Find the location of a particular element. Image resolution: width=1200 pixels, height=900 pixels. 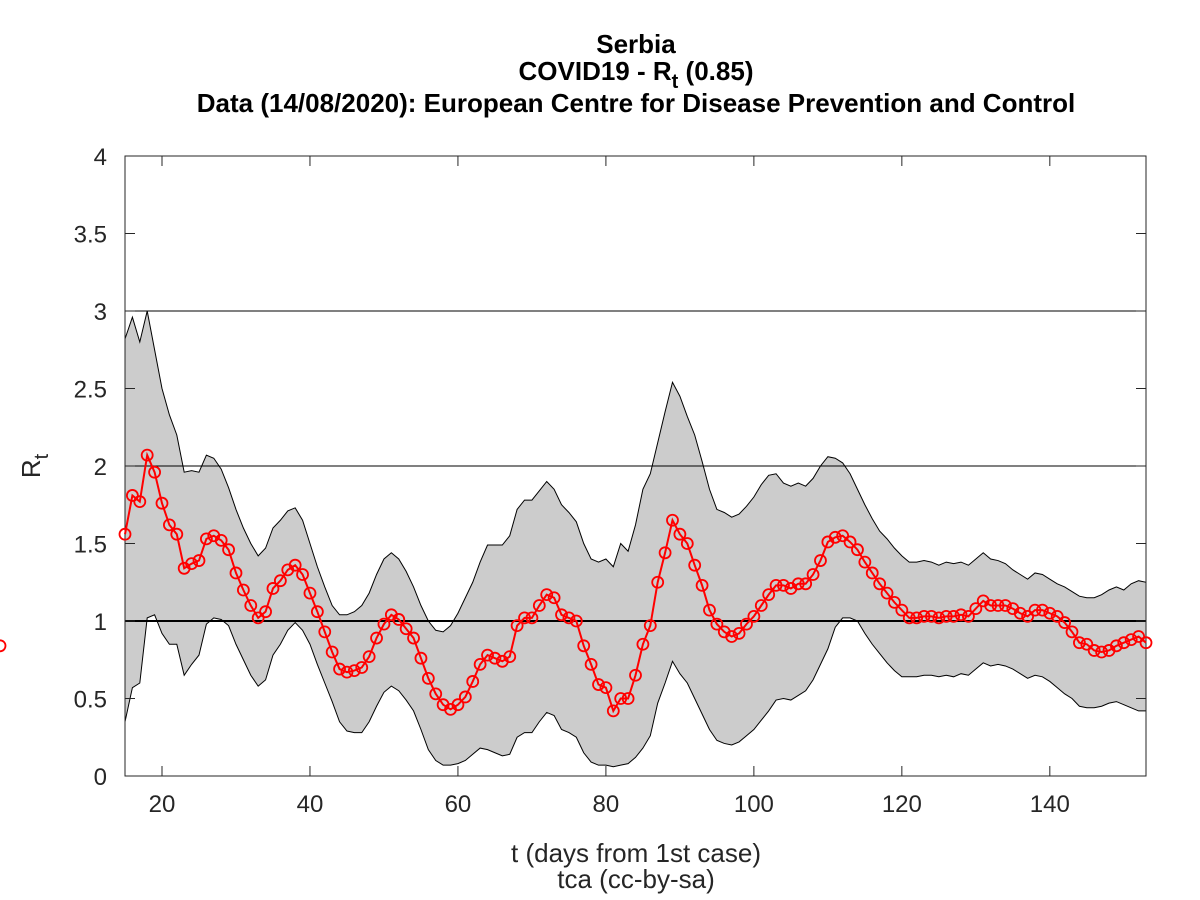

y-tick-label: 2.5 is located at coordinates (90, 390).